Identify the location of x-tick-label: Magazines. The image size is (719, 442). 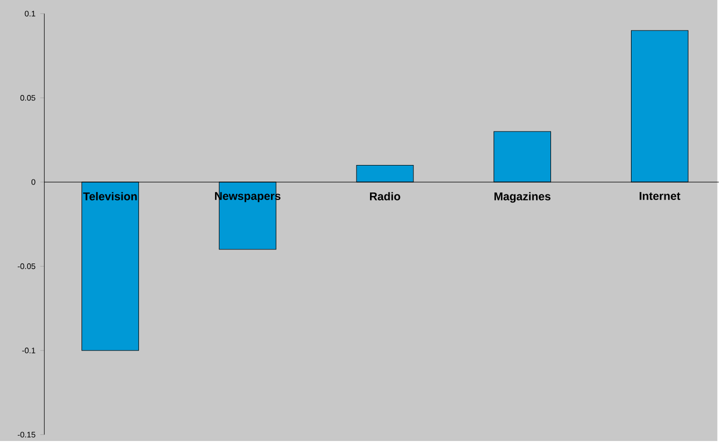
(522, 197).